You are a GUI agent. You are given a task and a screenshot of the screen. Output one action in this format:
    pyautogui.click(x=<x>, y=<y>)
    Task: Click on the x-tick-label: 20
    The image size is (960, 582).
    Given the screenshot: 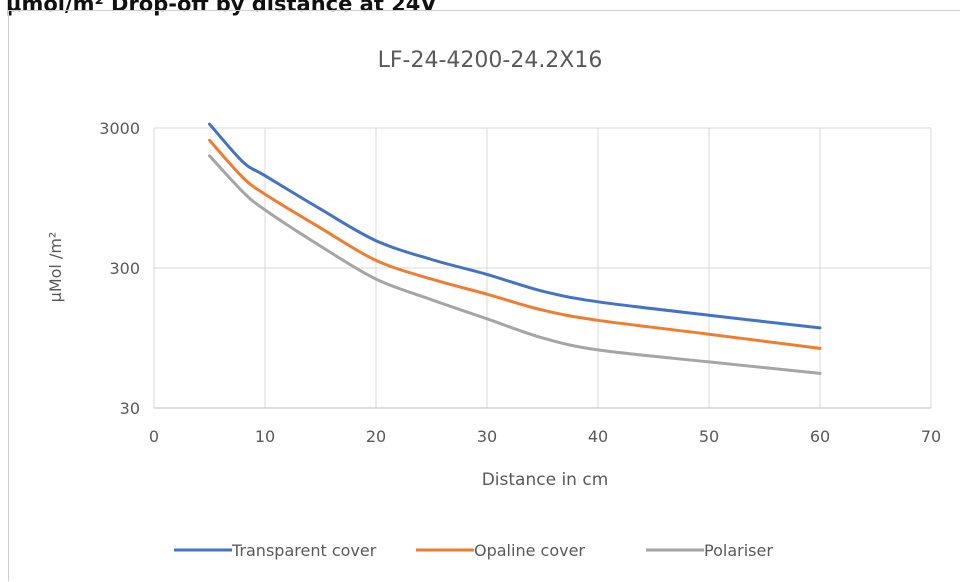 What is the action you would take?
    pyautogui.click(x=376, y=436)
    